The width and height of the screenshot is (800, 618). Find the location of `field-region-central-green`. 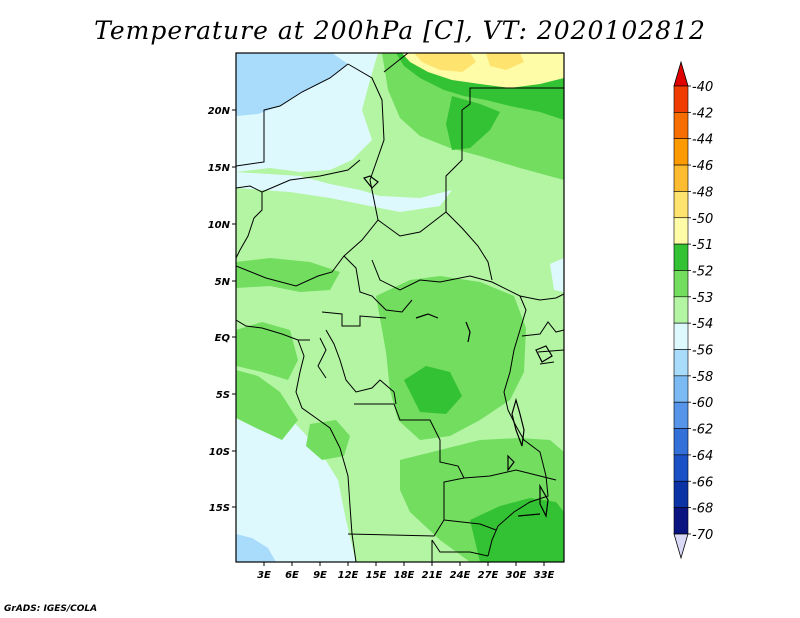

field-region-central-green is located at coordinates (433, 390).